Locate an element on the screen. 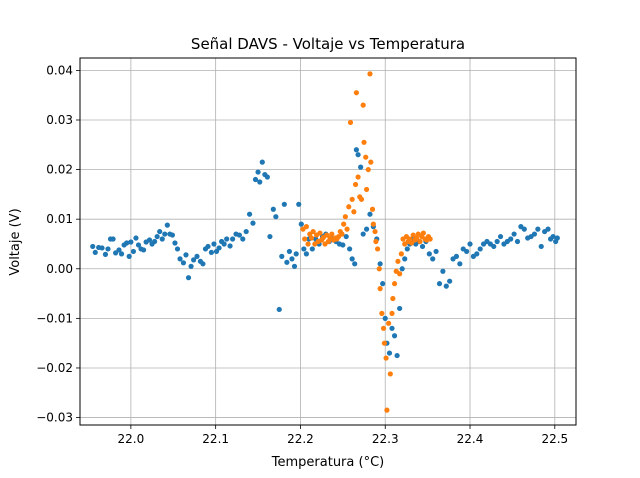 This screenshot has height=478, width=640. y-tick-label: −0.01 is located at coordinates (54, 318).